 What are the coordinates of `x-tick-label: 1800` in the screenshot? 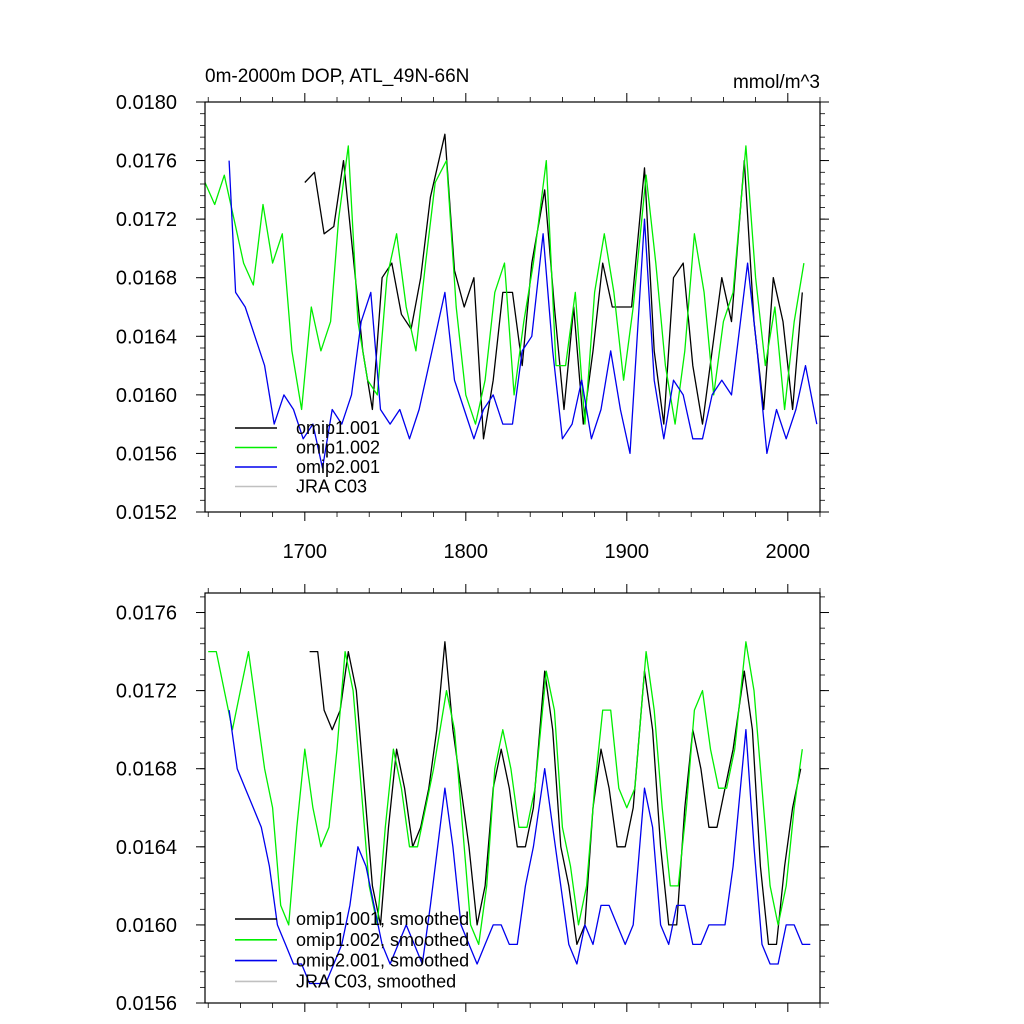 It's located at (466, 552).